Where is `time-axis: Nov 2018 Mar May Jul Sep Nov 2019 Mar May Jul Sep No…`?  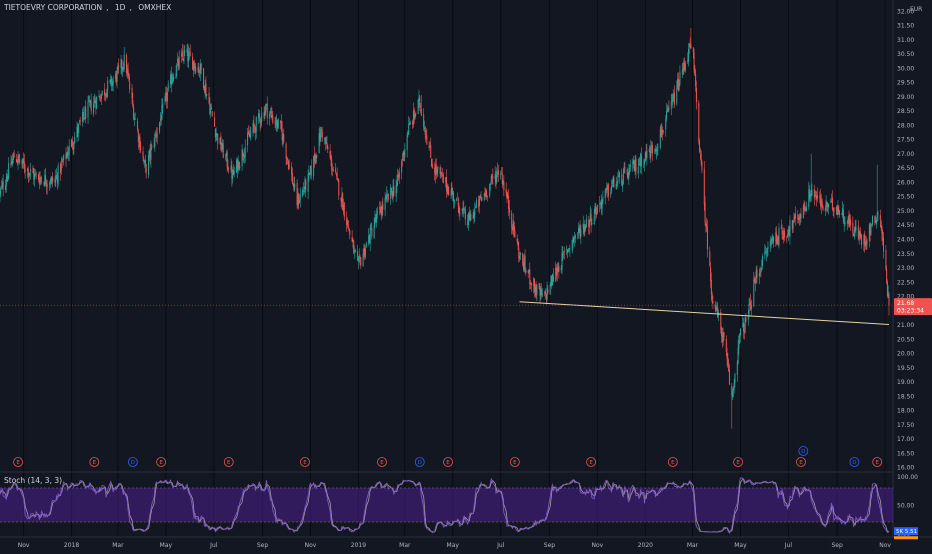 time-axis: Nov 2018 Mar May Jul Sep Nov 2019 Mar May Jul Sep No… is located at coordinates (455, 545).